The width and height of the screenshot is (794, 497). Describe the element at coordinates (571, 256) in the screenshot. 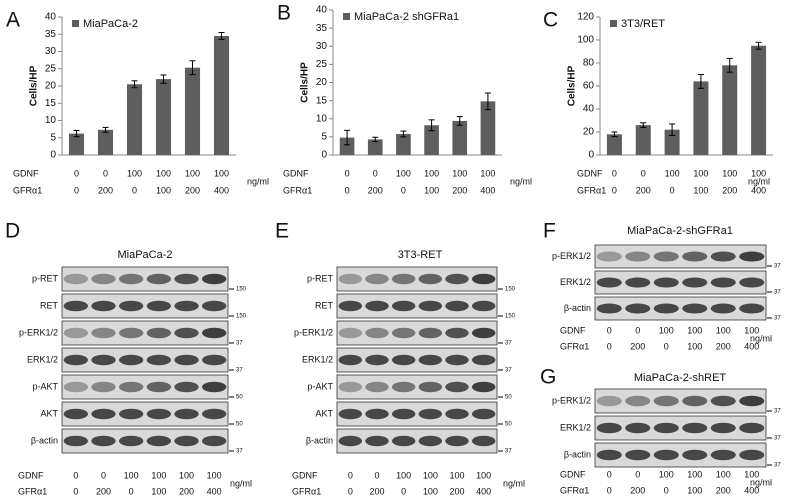

I see `row-label: p-ERK1/2` at that location.